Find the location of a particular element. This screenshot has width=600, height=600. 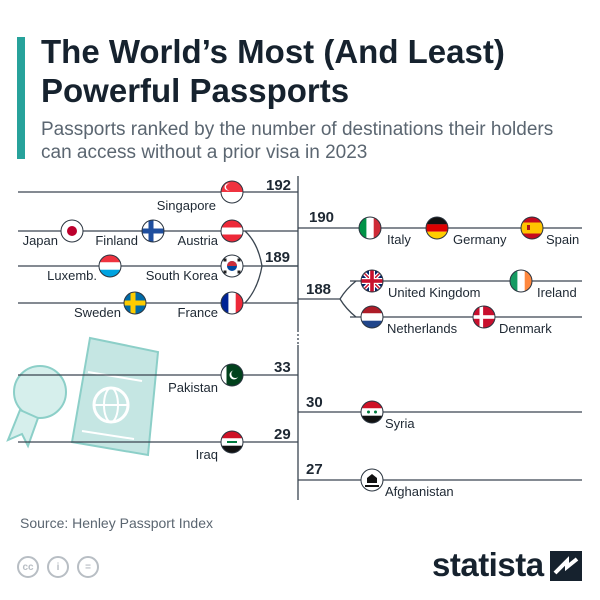

flag-japan is located at coordinates (72, 231).